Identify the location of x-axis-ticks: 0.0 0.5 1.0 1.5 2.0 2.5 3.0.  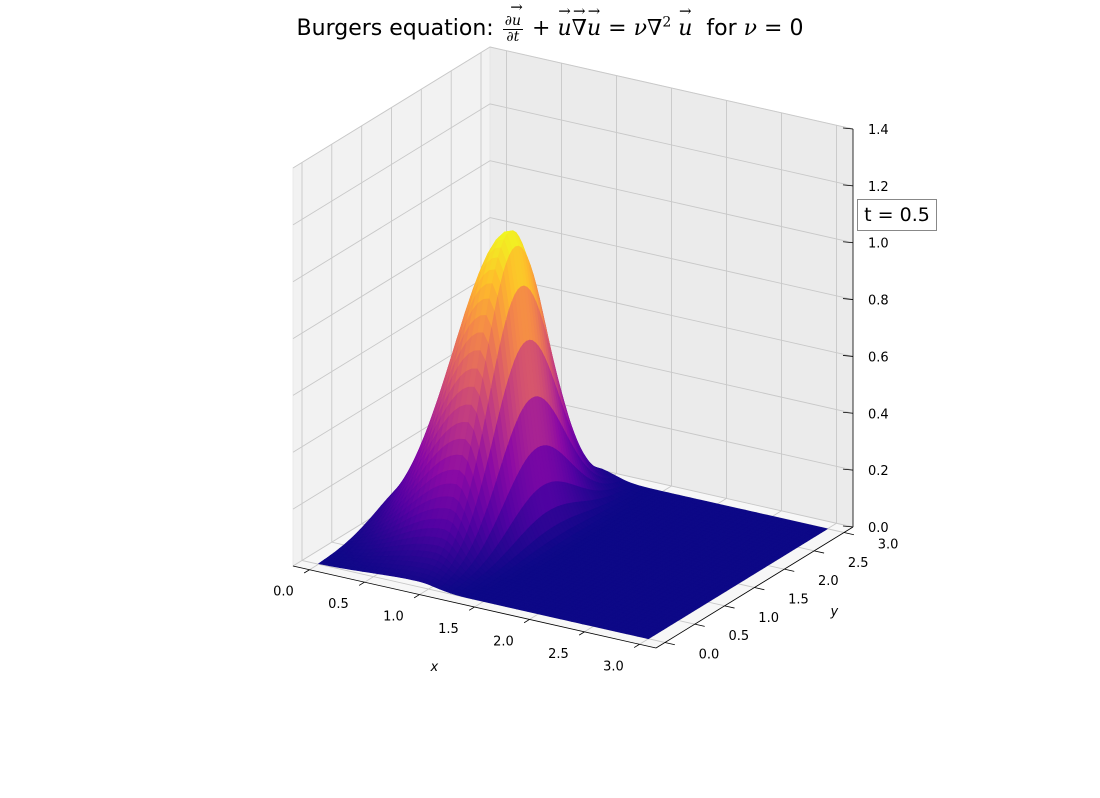
(456, 621).